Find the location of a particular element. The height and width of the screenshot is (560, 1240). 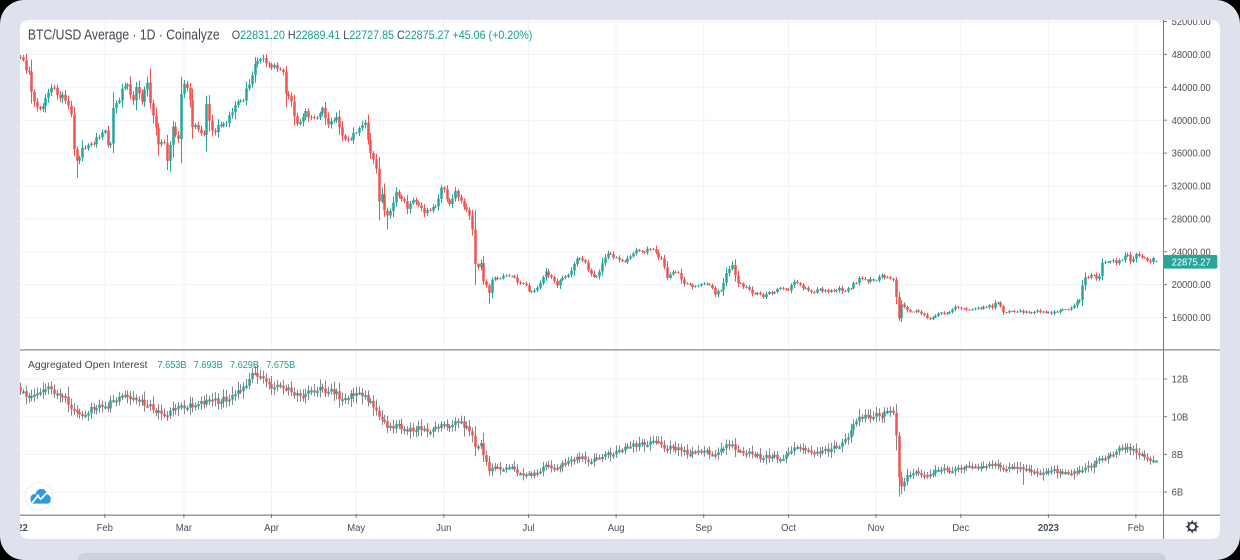

svg-text: 48000.00 is located at coordinates (1192, 55).